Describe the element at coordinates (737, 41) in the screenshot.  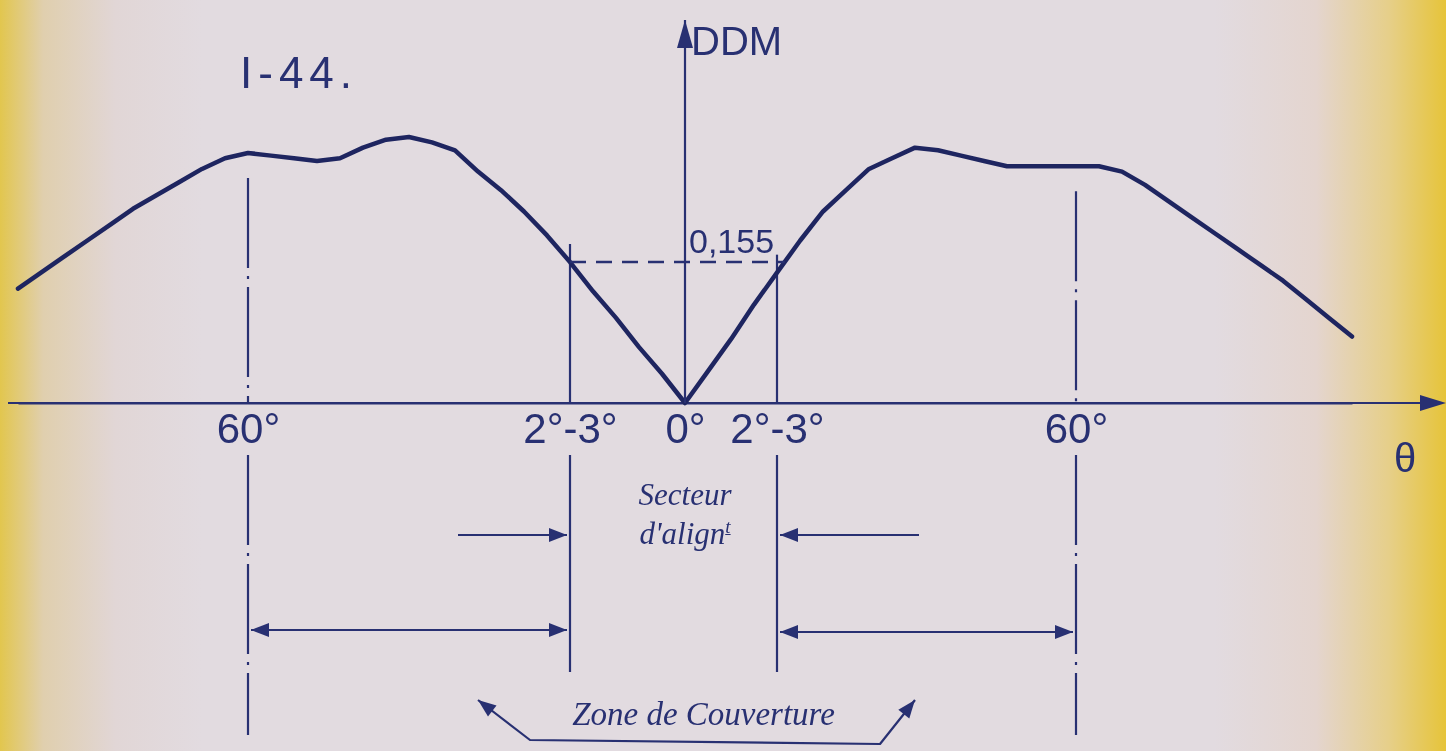
I see `y-axis-title: DDM` at that location.